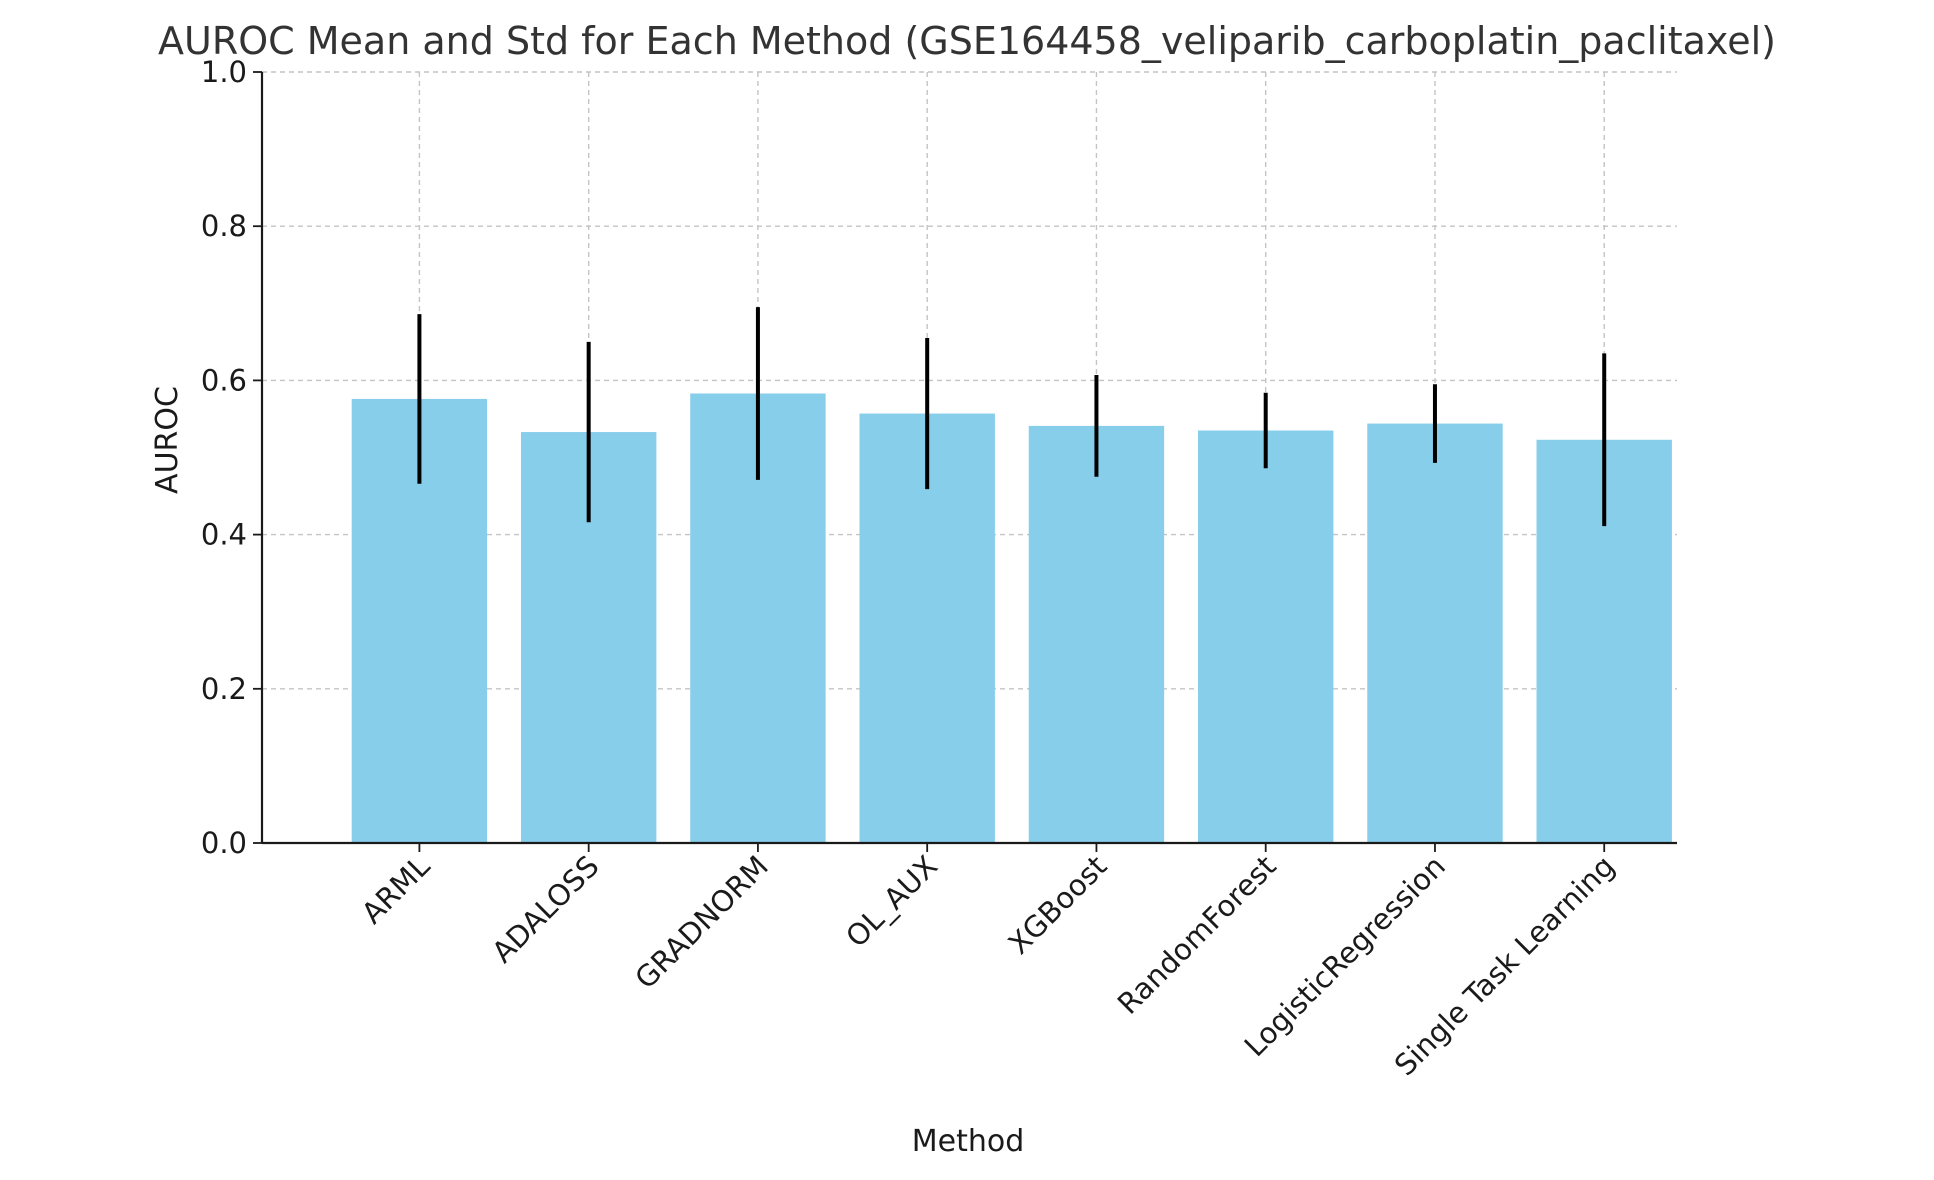 Image resolution: width=1934 pixels, height=1180 pixels. What do you see at coordinates (231, 457) in the screenshot?
I see `y-ticks: 0.0 0.2 0.4 0.6 0.8 1.0` at bounding box center [231, 457].